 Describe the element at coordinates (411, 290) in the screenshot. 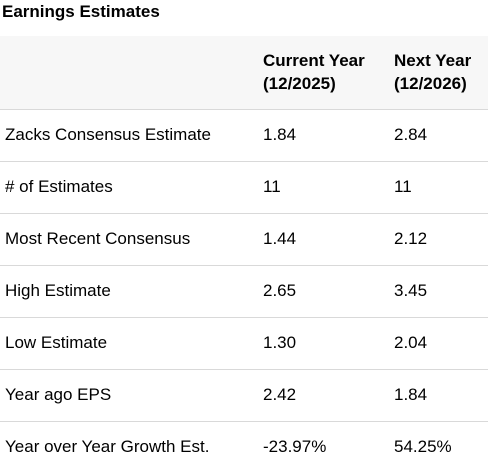

I see `row-next-value: 3.45` at that location.